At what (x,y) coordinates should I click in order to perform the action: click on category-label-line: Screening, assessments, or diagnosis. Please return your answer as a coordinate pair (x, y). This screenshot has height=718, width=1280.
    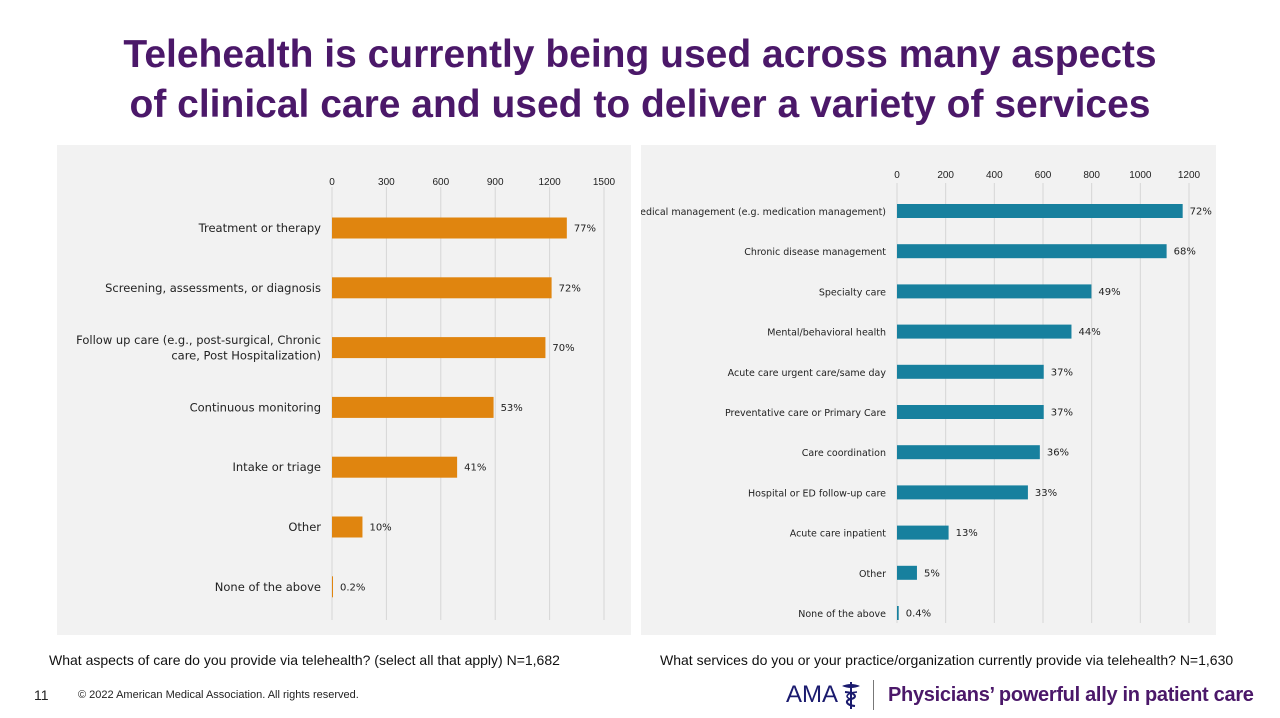
    Looking at the image, I should click on (213, 288).